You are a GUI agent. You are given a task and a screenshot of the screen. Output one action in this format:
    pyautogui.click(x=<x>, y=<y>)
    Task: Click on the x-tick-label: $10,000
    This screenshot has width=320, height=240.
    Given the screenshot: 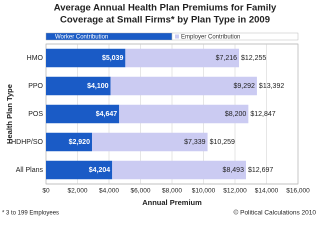 What is the action you would take?
    pyautogui.click(x=204, y=191)
    